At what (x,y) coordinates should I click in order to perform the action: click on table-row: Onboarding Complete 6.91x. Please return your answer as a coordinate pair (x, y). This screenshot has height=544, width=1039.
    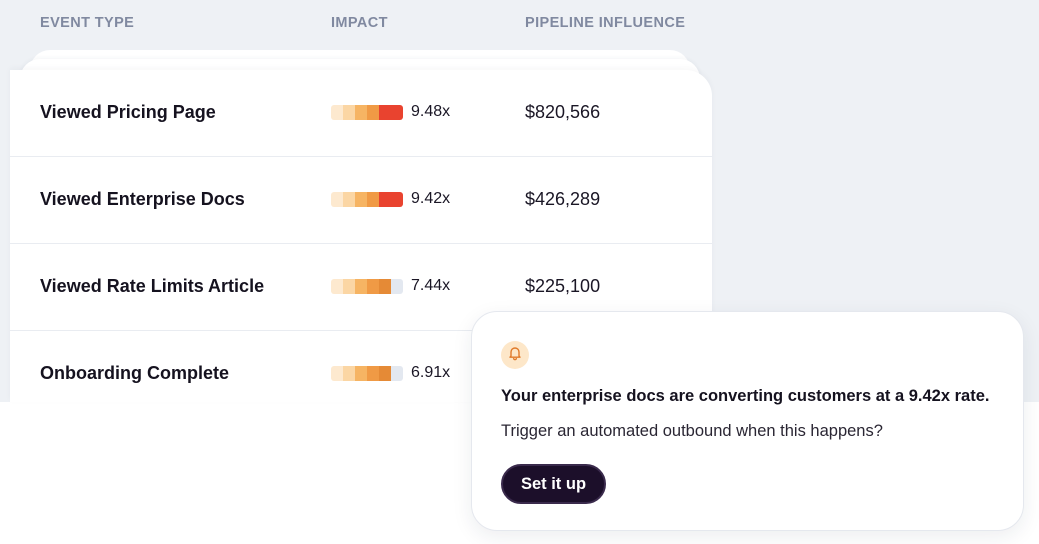
    Looking at the image, I should click on (361, 366).